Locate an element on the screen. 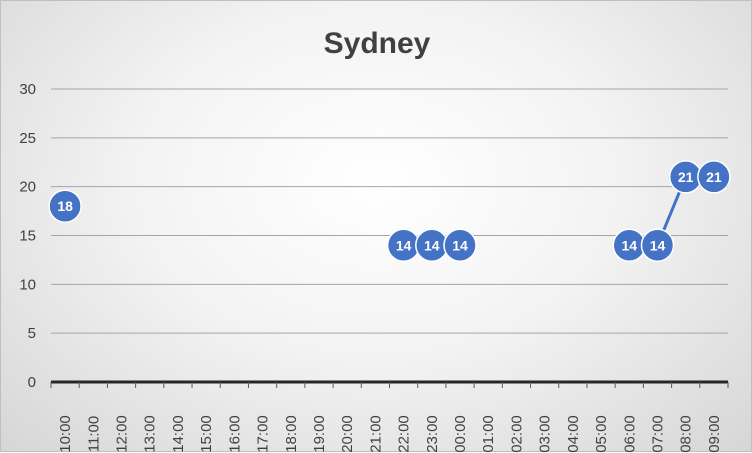 Image resolution: width=752 pixels, height=453 pixels. x-tick-label: 17:00 is located at coordinates (263, 434).